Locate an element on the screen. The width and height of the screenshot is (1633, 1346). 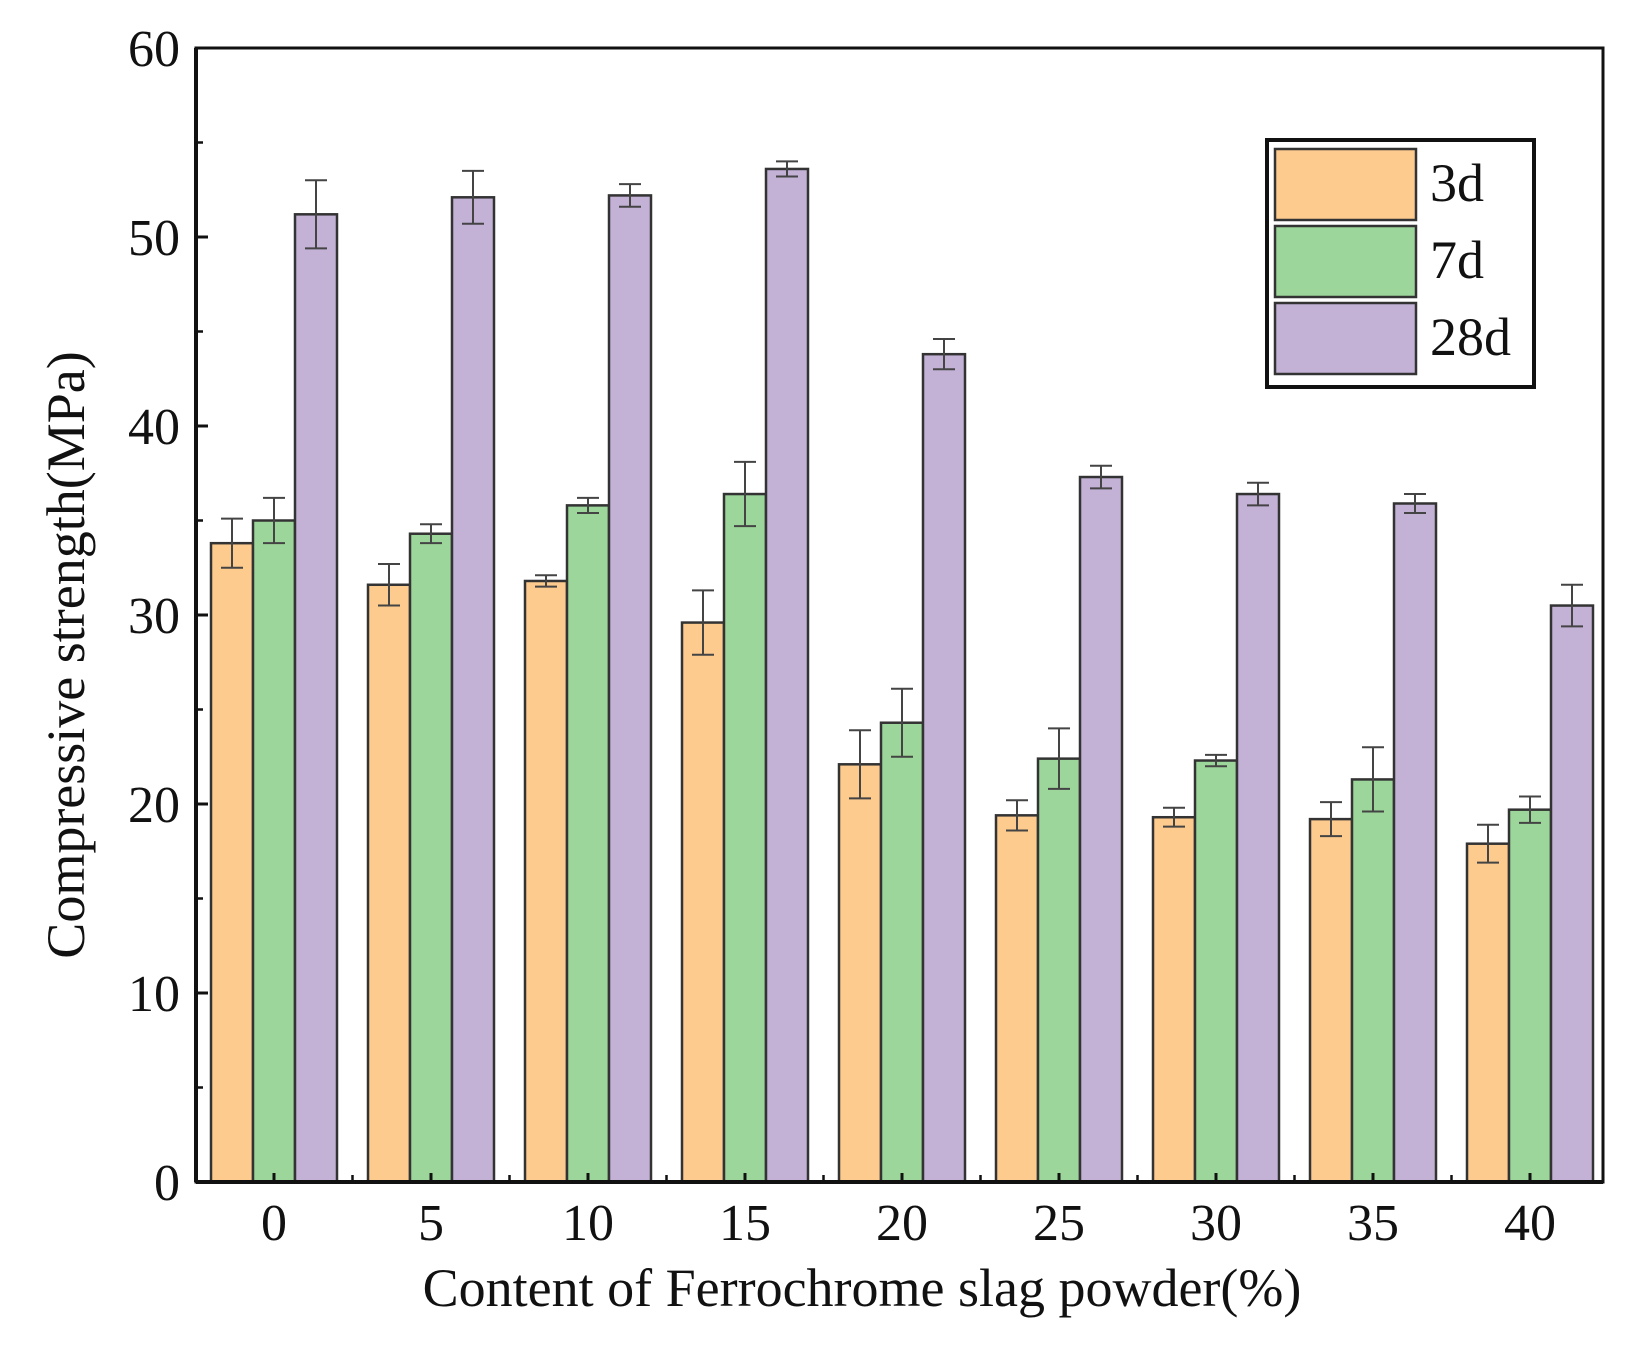
y-tick-label-10: 10 is located at coordinates (154, 994).